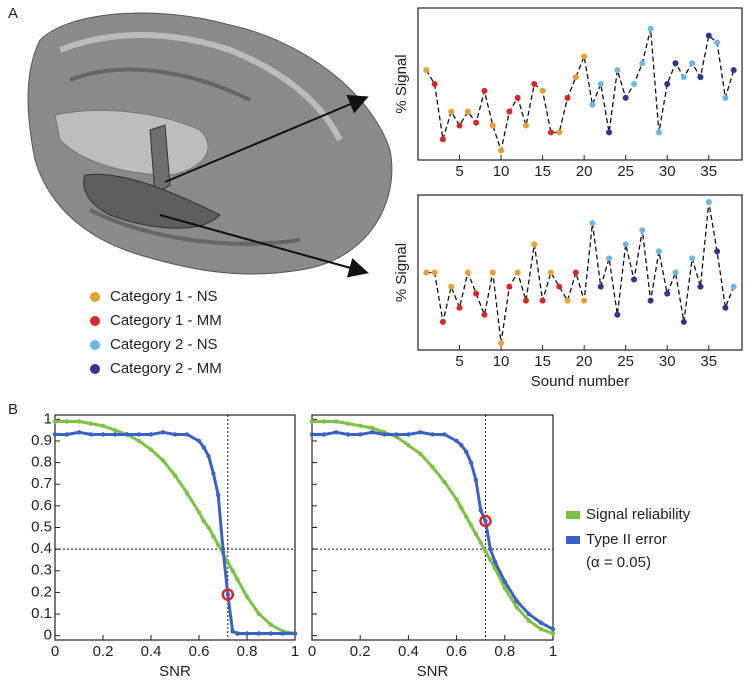  I want to click on series-line, so click(175, 533).